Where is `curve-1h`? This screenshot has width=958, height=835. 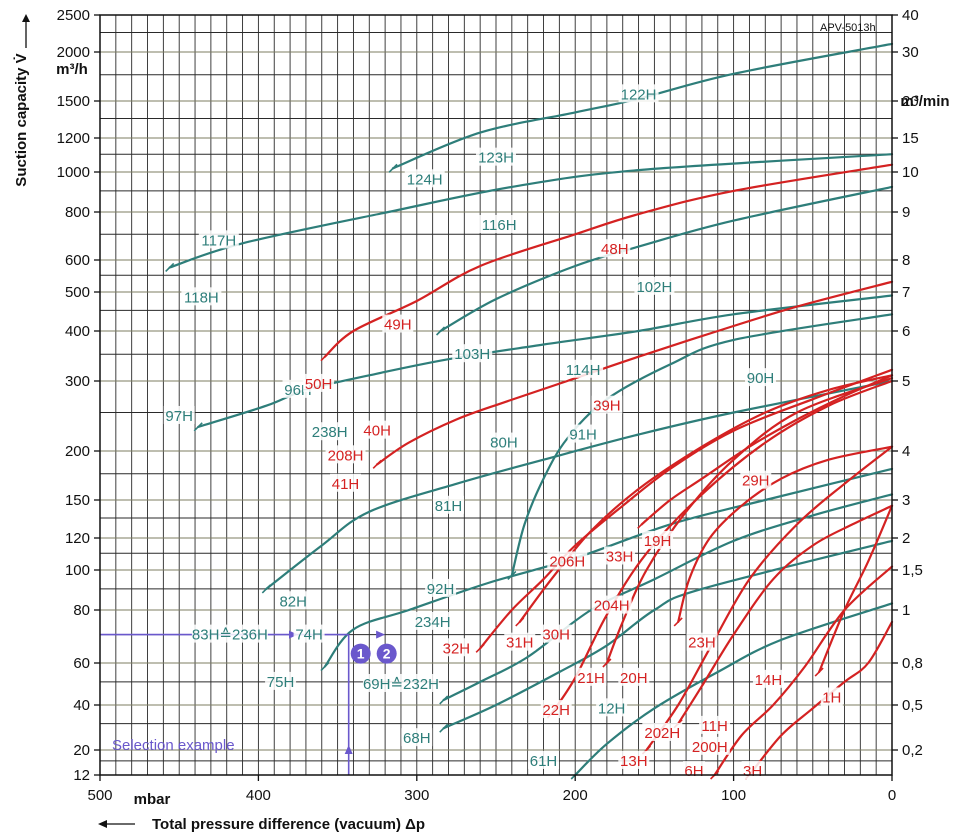
curve-1h is located at coordinates (856, 589).